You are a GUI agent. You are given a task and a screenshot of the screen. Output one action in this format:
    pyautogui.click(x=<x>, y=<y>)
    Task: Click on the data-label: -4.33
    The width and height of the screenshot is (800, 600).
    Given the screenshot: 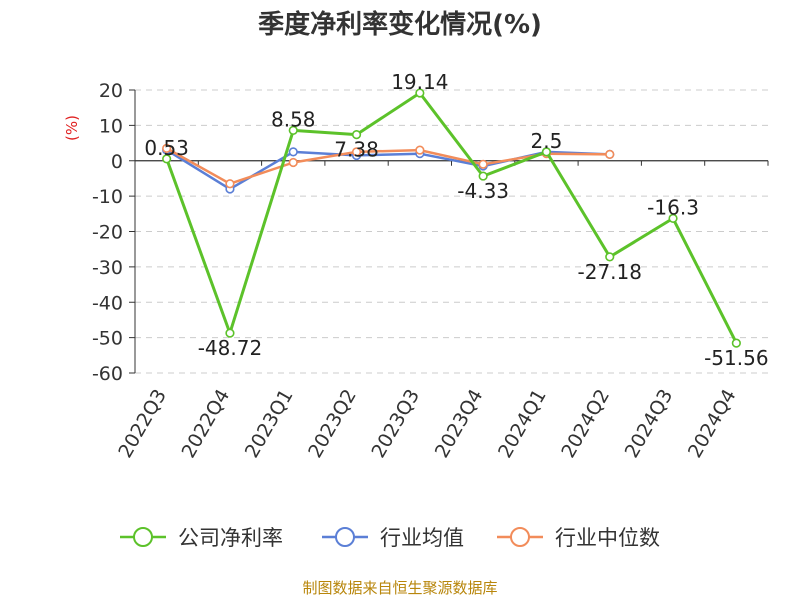 What is the action you would take?
    pyautogui.click(x=483, y=191)
    